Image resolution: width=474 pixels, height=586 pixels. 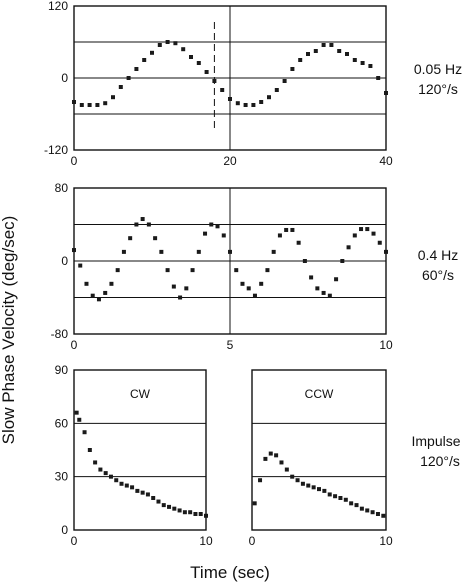 What do you see at coordinates (60, 334) in the screenshot?
I see `p2-ytick-label-2: -80` at bounding box center [60, 334].